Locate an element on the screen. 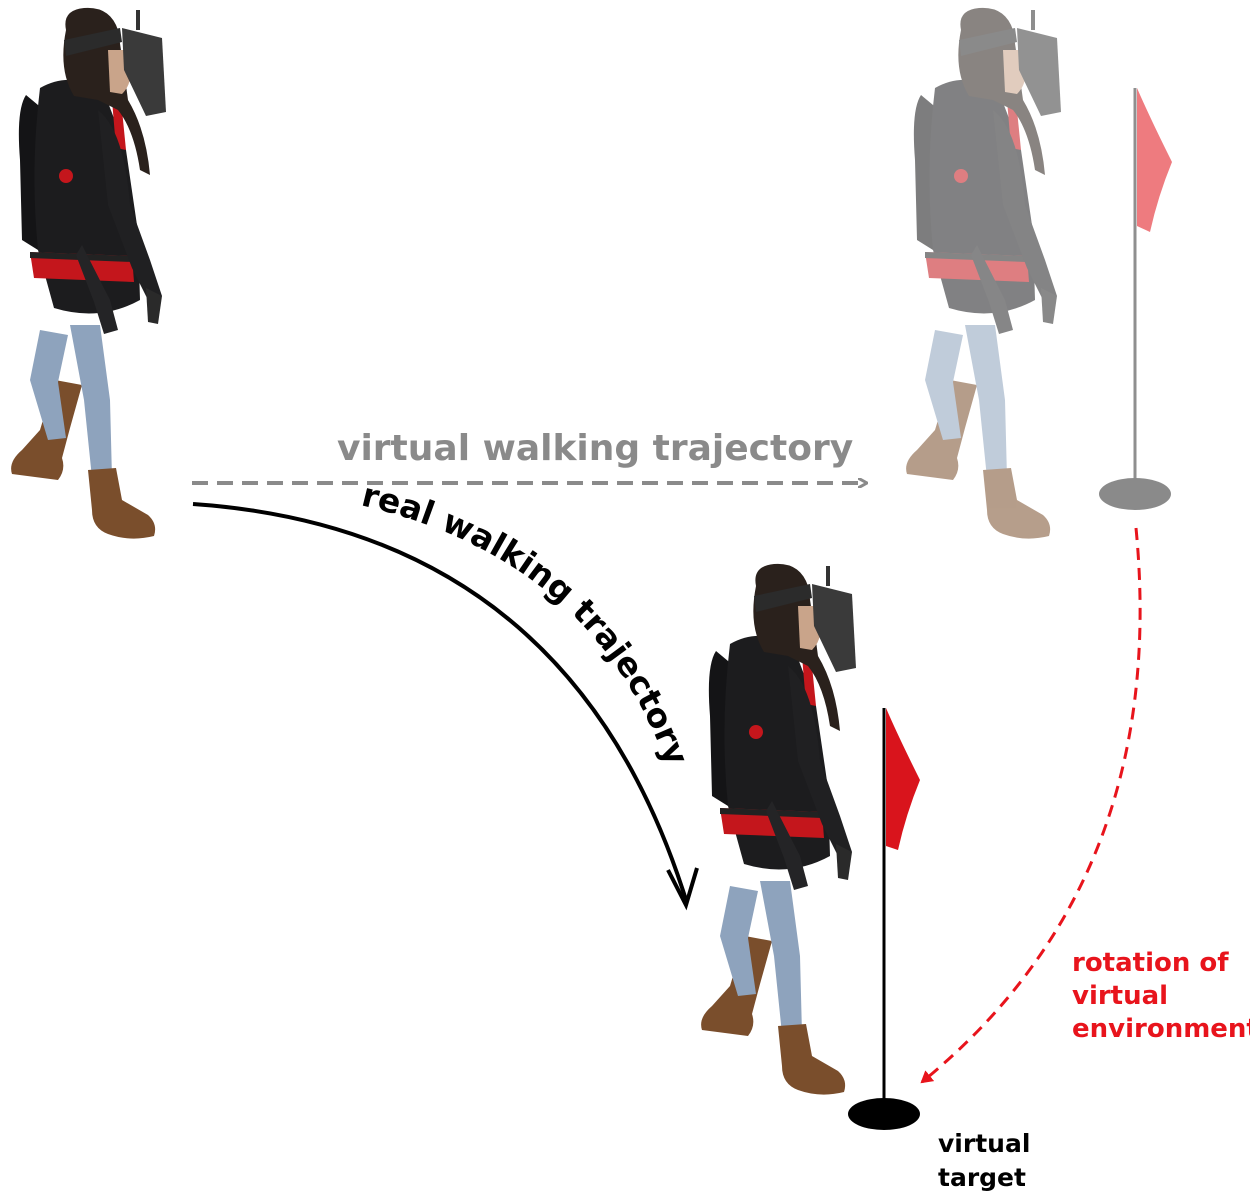 The height and width of the screenshot is (1201, 1250). walker-real-icon is located at coordinates (778, 829).